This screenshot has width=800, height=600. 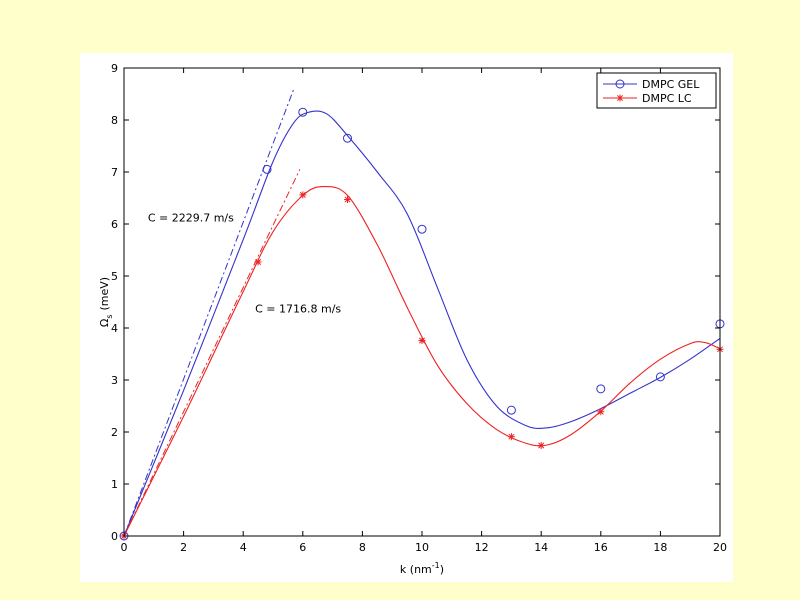 What do you see at coordinates (660, 547) in the screenshot?
I see `x-tick-label: 18` at bounding box center [660, 547].